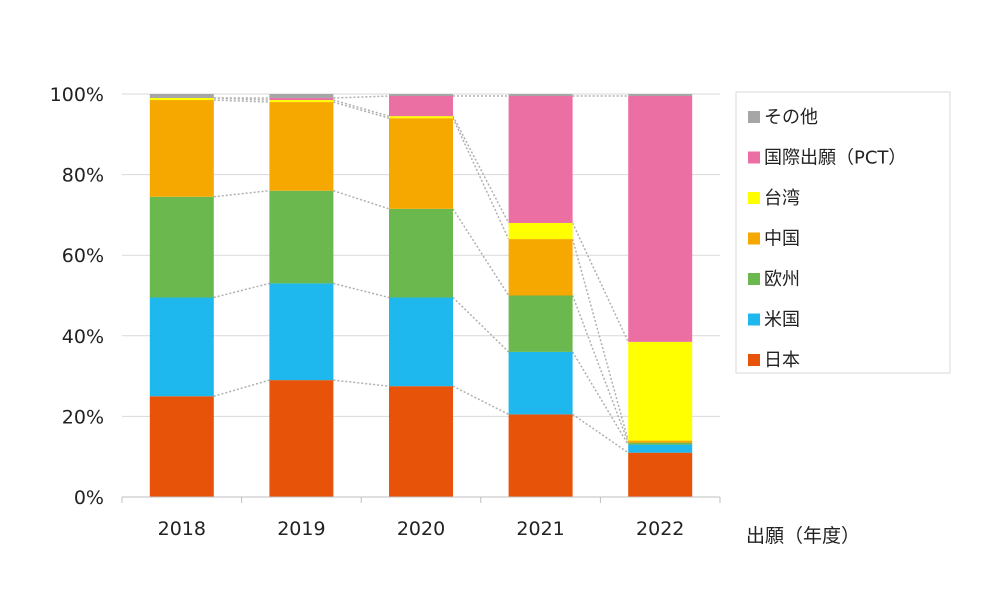 The image size is (1000, 600). I want to click on legend-label: 日本, so click(782, 360).